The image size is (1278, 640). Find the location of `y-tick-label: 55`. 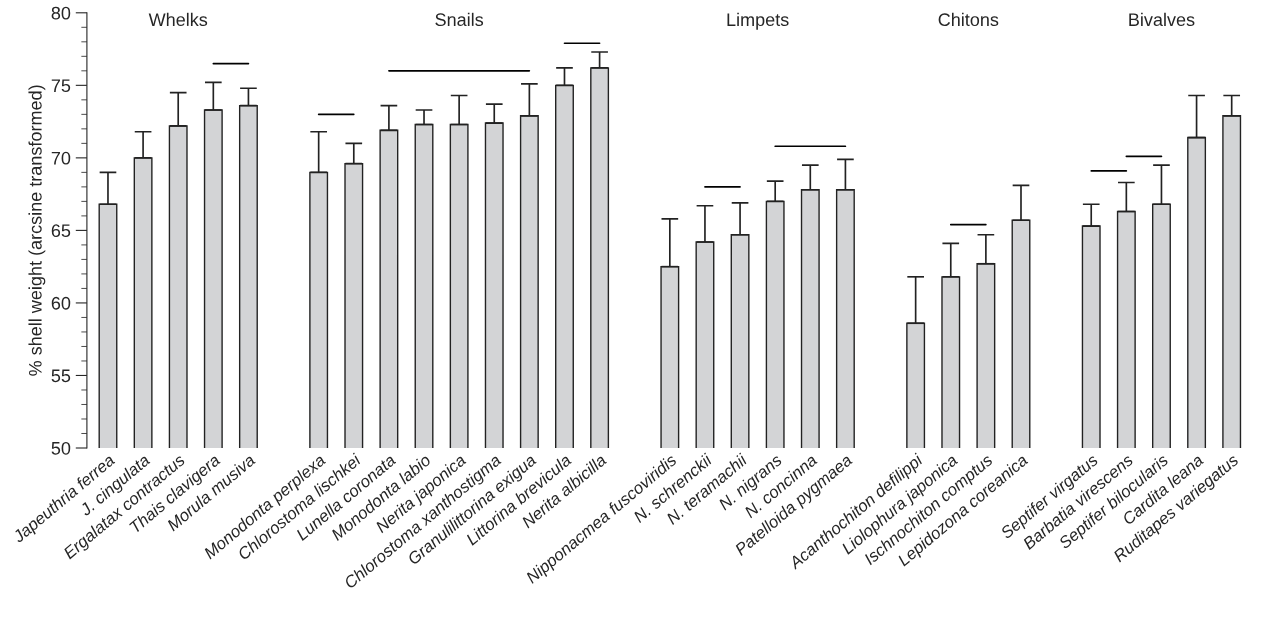

y-tick-label: 55 is located at coordinates (61, 376).